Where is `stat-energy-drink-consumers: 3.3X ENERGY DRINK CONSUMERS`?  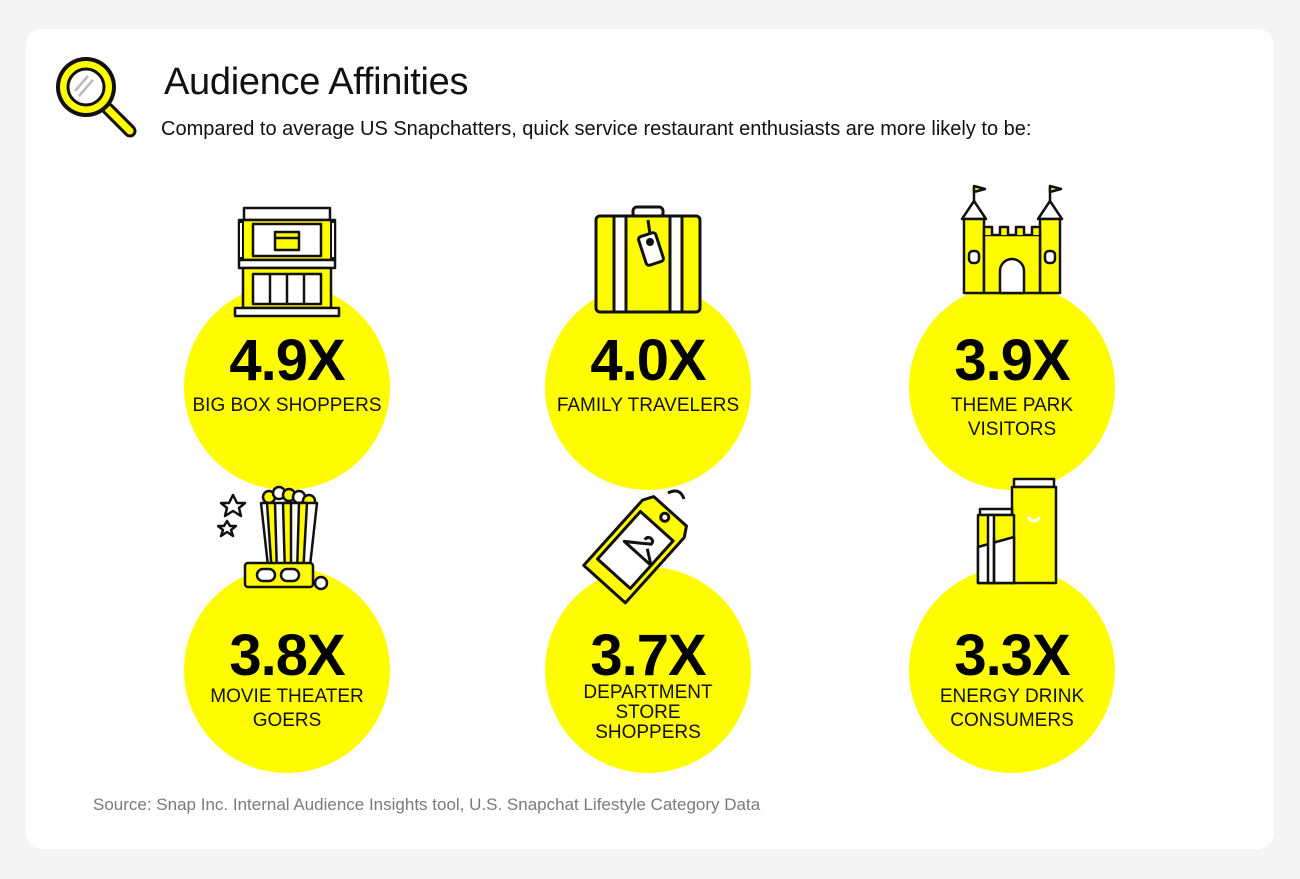
stat-energy-drink-consumers: 3.3X ENERGY DRINK CONSUMERS is located at coordinates (1012, 625).